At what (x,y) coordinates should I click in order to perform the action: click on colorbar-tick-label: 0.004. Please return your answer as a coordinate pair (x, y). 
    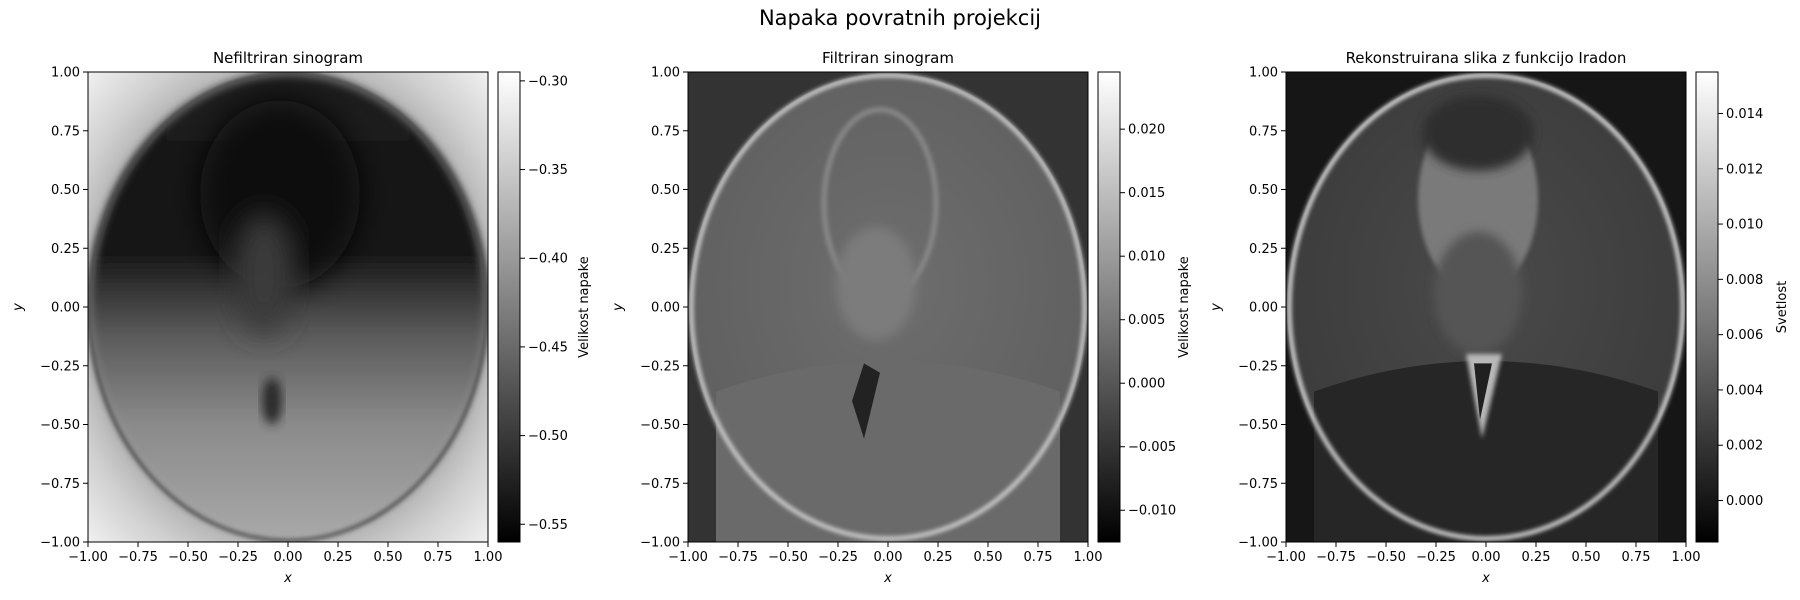
    Looking at the image, I should click on (1744, 390).